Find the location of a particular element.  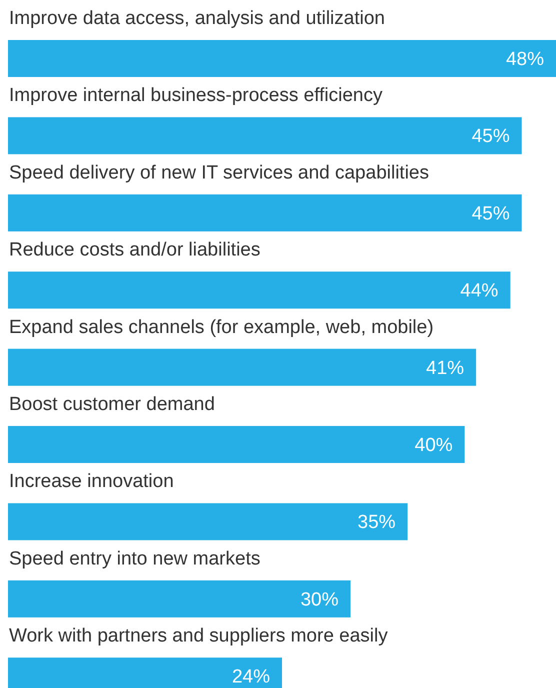

y-tick-label: Expand sales channels (for example, web, mobile) is located at coordinates (221, 327).